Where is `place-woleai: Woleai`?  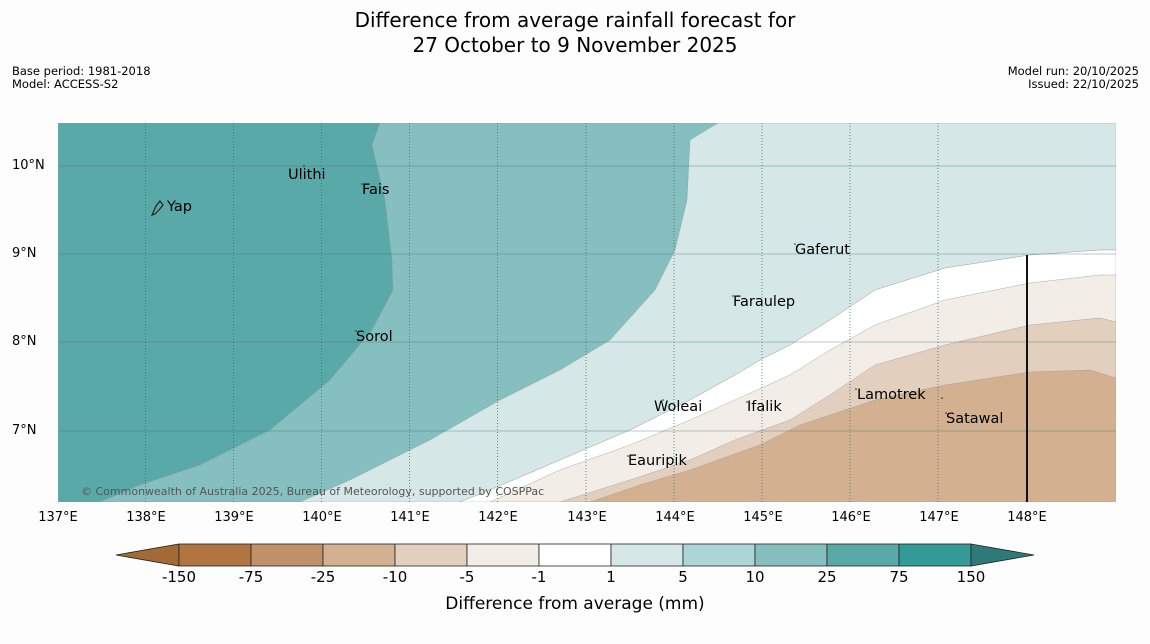
place-woleai: Woleai is located at coordinates (678, 407).